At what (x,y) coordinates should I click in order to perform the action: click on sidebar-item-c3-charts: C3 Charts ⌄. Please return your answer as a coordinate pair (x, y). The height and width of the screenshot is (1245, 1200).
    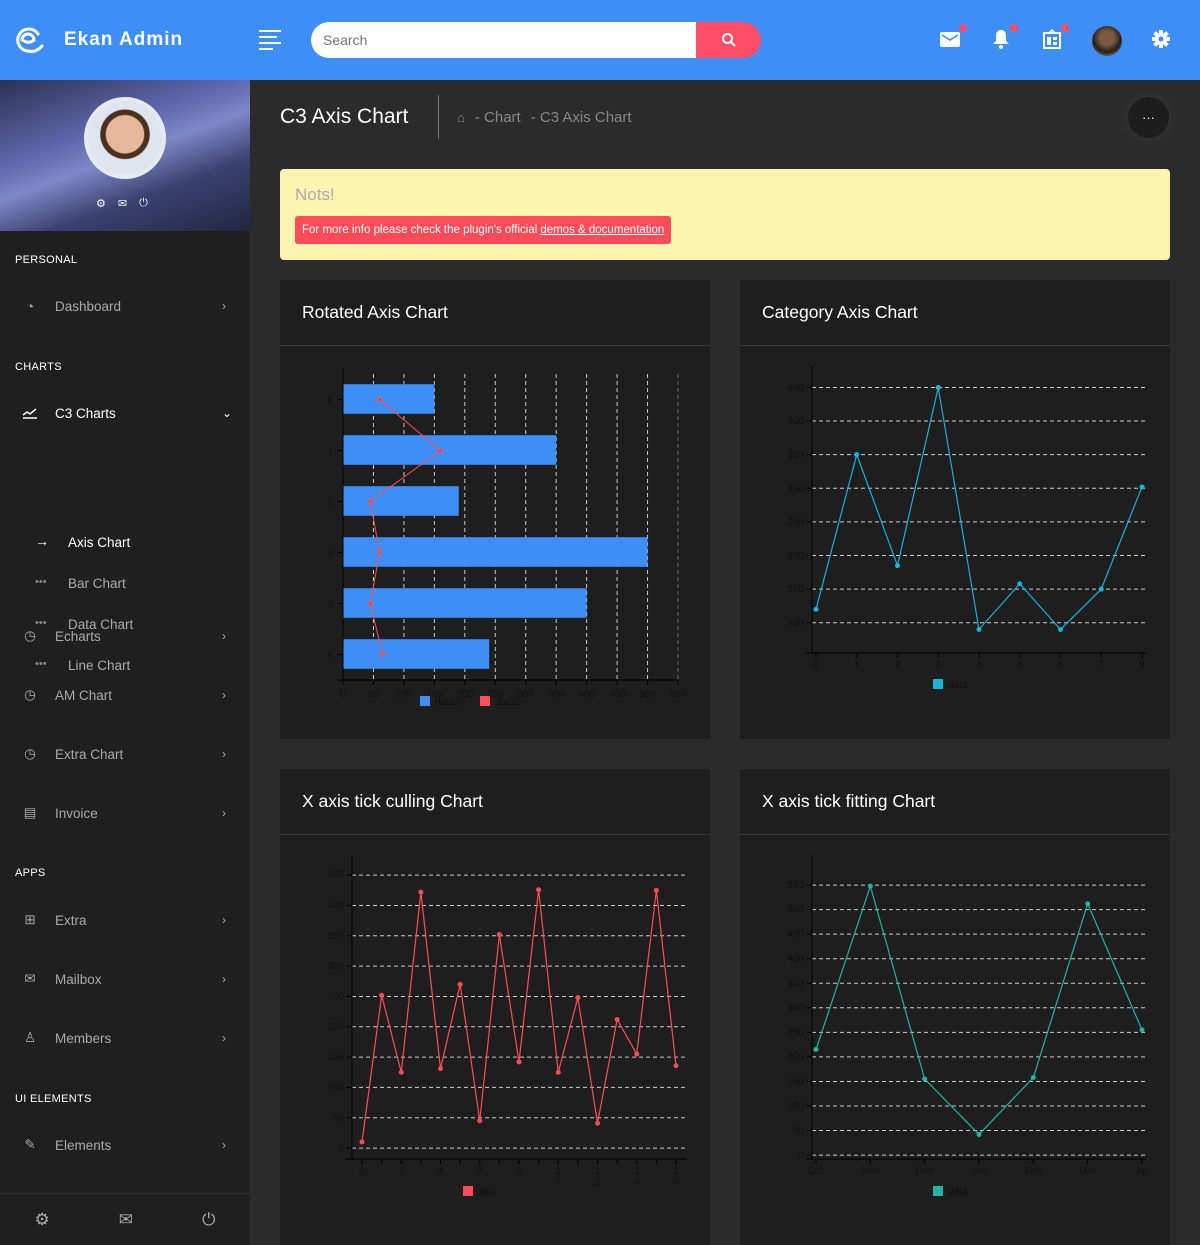
    Looking at the image, I should click on (125, 413).